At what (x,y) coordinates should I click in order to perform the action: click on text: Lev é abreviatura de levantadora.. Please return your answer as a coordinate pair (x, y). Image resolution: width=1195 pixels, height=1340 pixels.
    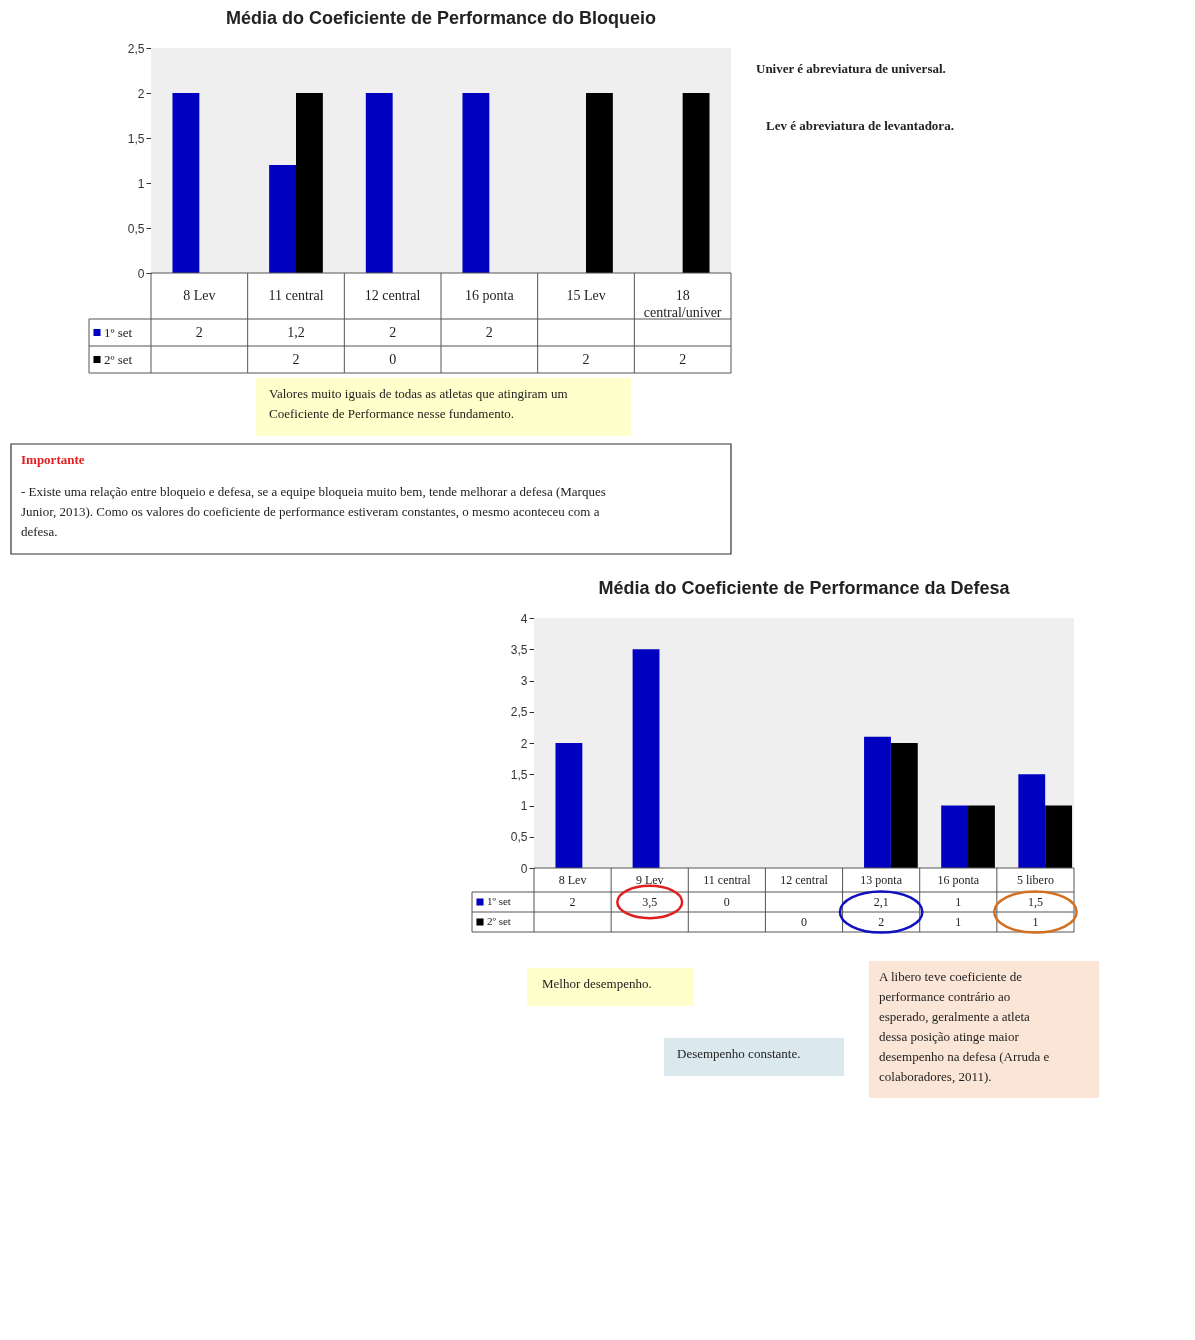
    Looking at the image, I should click on (860, 125).